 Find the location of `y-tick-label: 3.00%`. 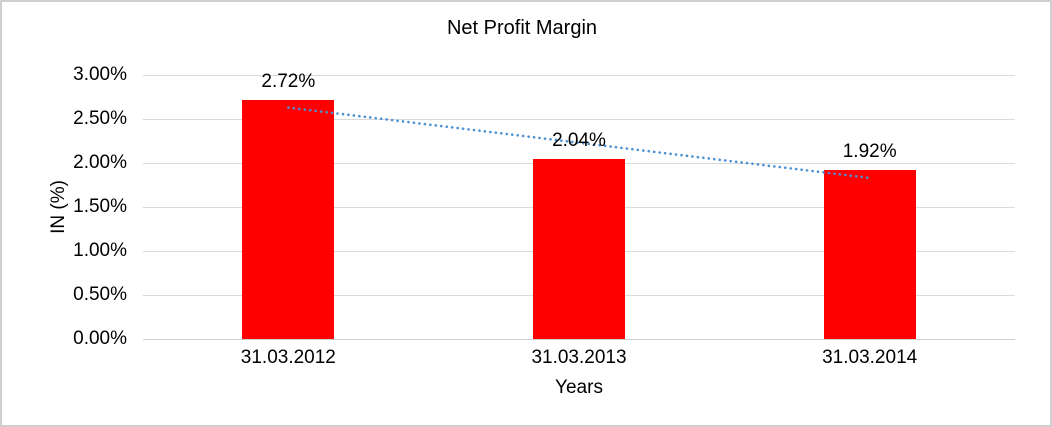

y-tick-label: 3.00% is located at coordinates (100, 74).